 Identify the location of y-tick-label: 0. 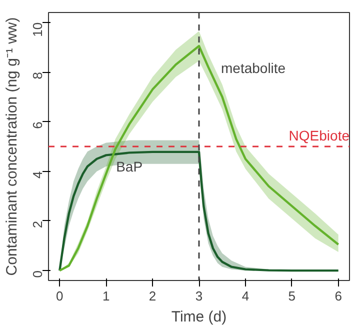
(37, 274).